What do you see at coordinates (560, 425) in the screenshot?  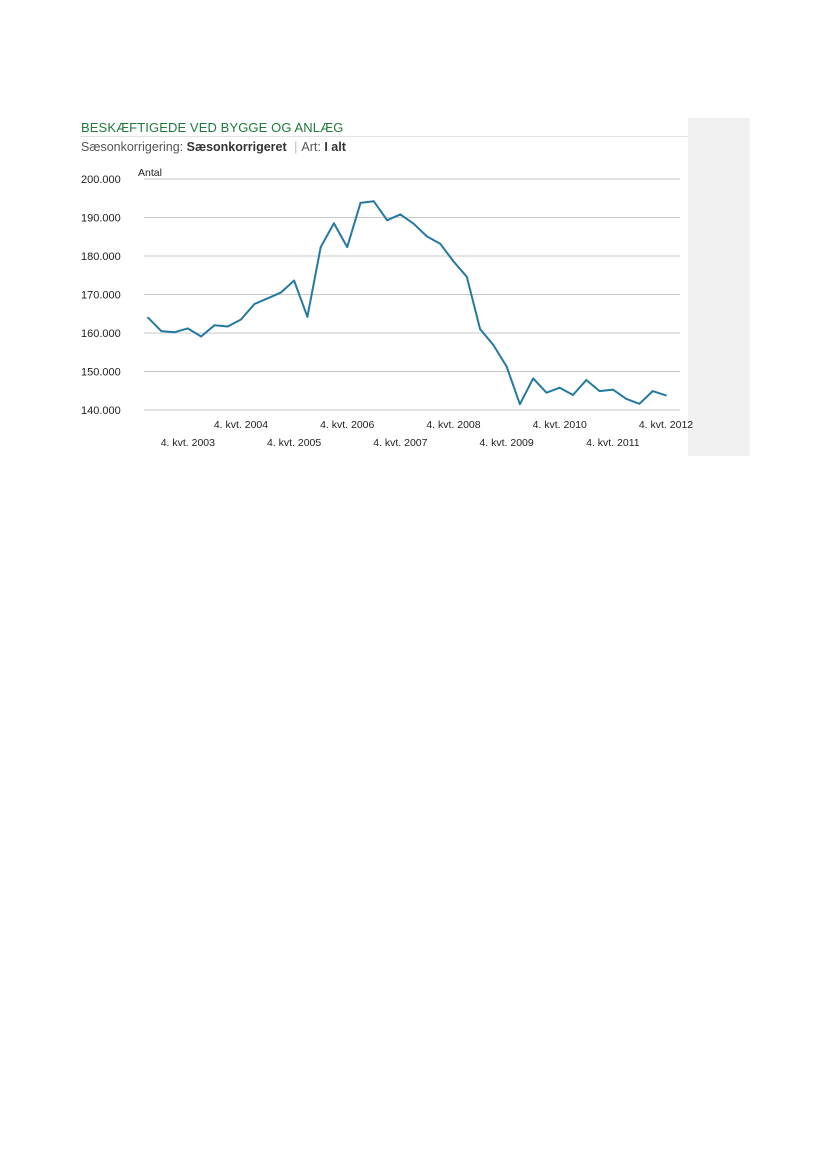 I see `x-tick-label: 4. kvt. 2010` at bounding box center [560, 425].